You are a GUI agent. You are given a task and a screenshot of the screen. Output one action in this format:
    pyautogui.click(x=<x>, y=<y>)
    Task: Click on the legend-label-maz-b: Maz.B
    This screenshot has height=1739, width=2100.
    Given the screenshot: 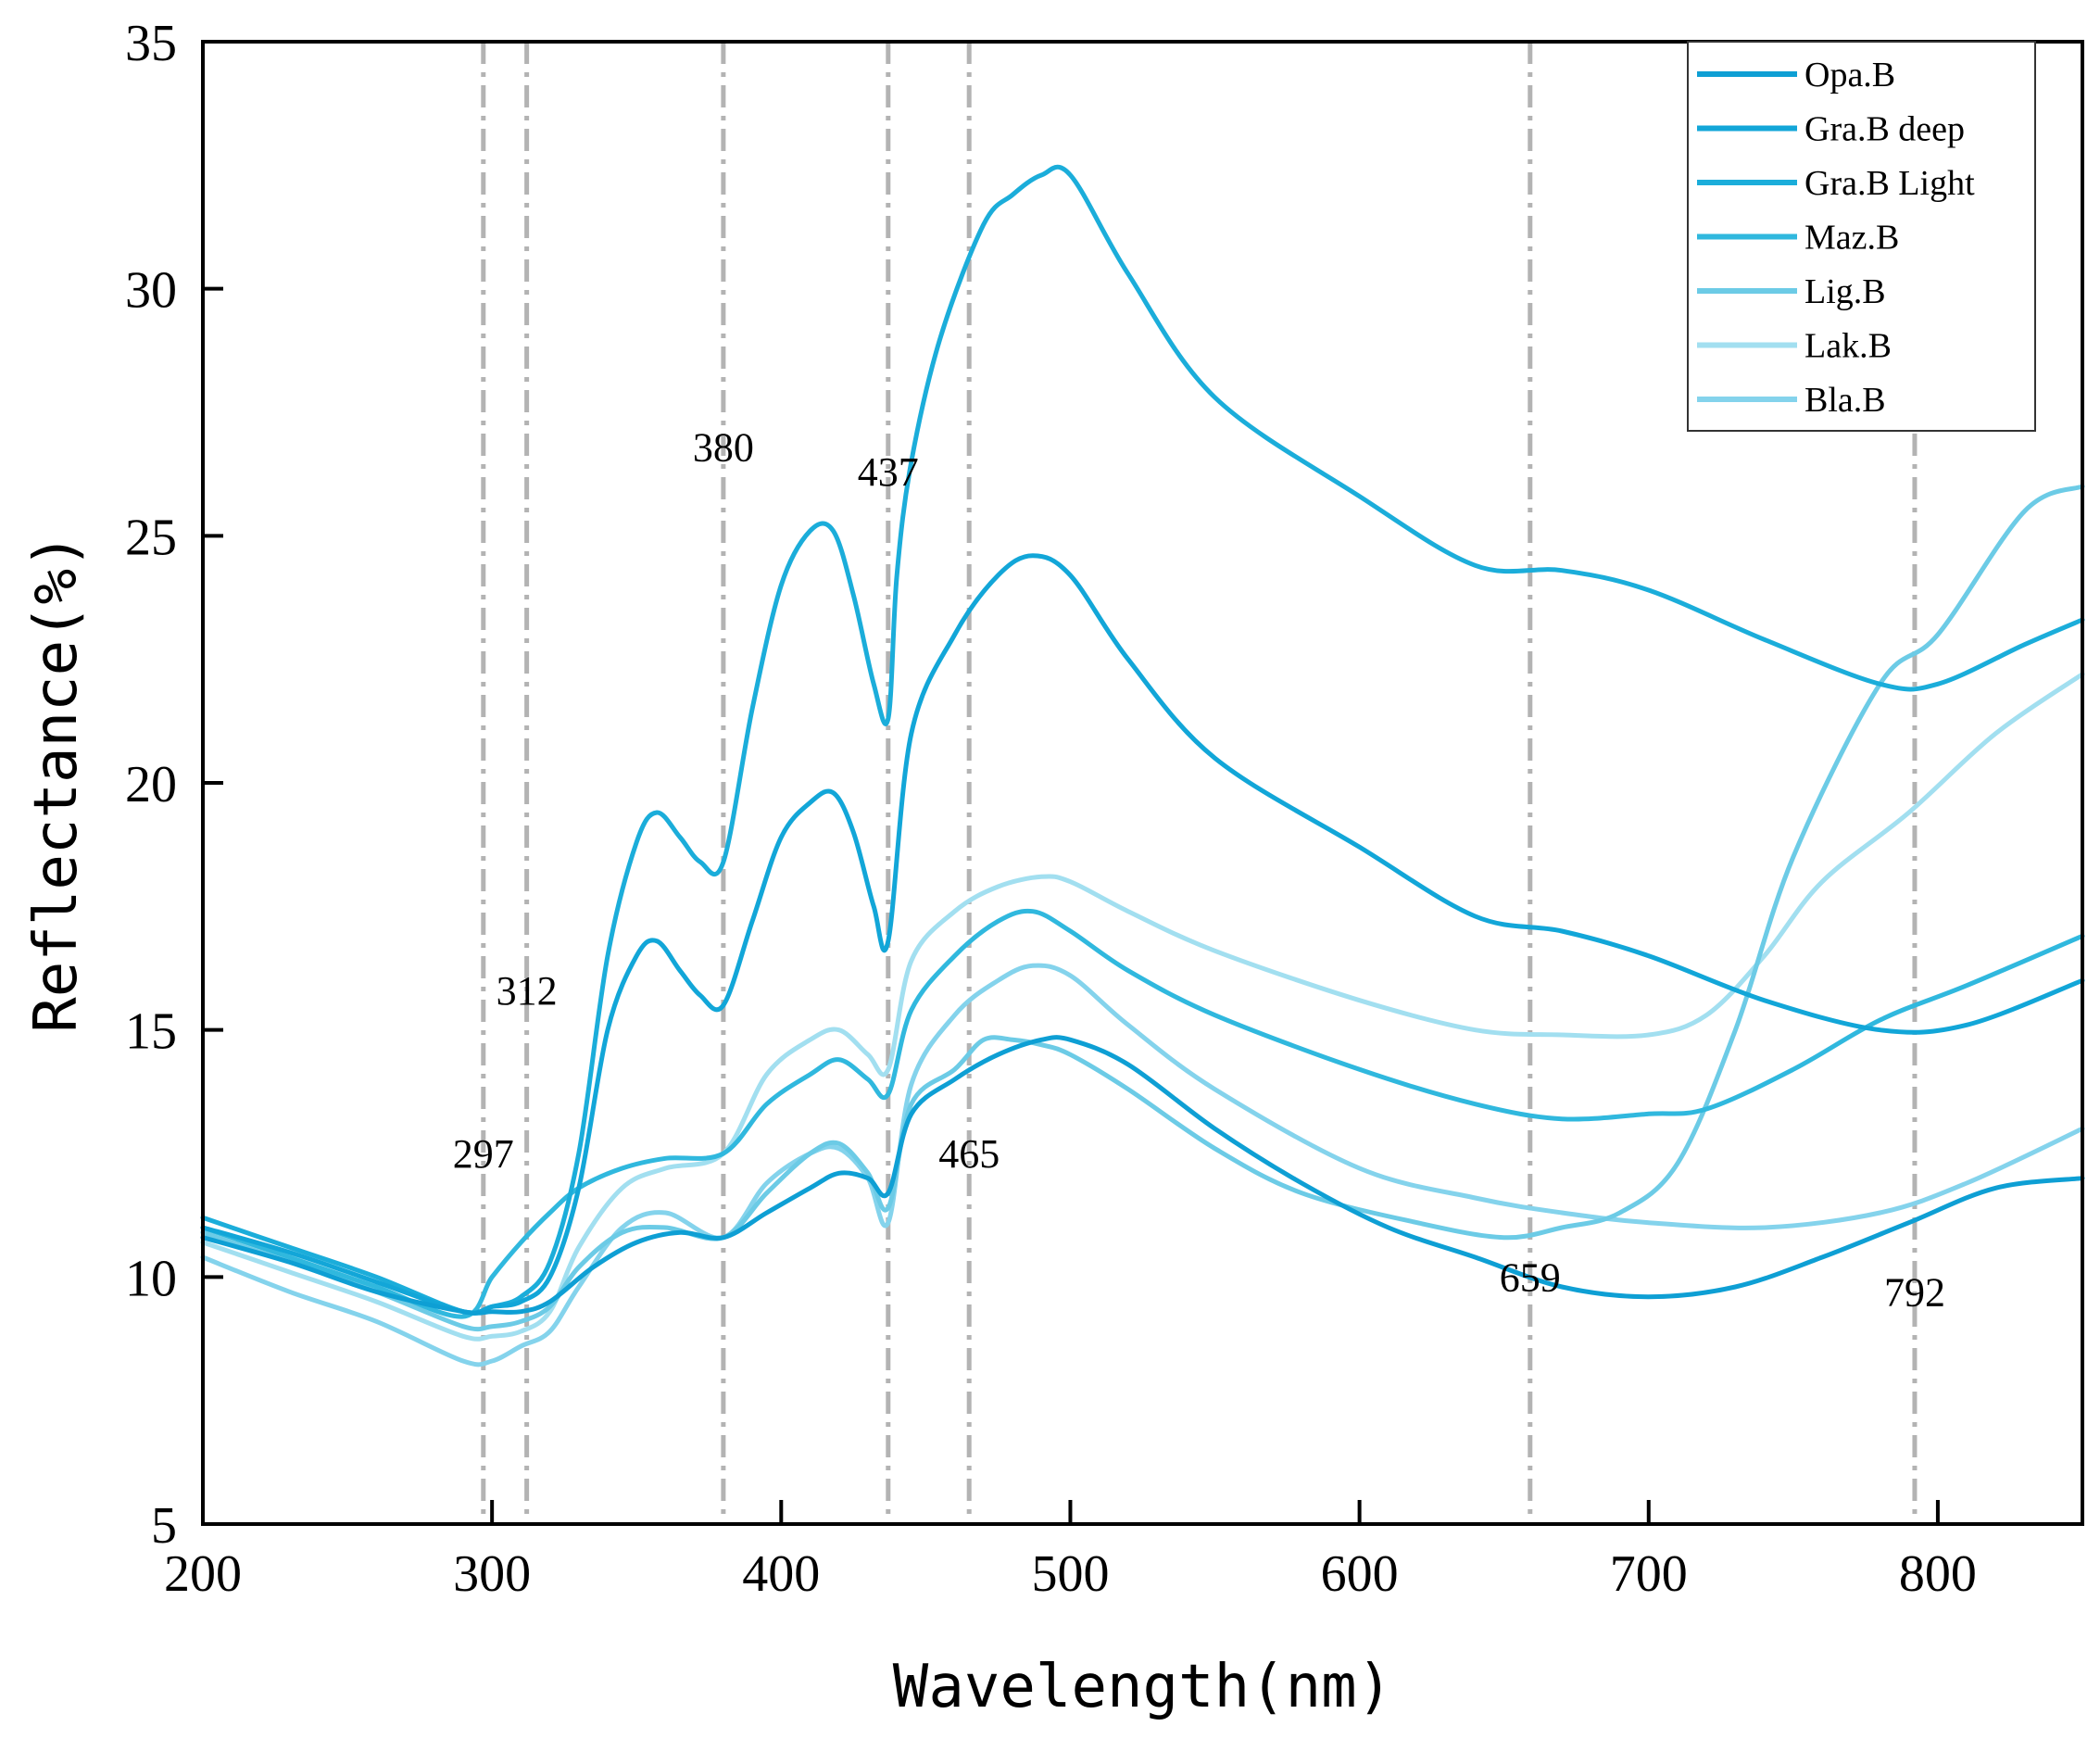 What is the action you would take?
    pyautogui.click(x=1852, y=239)
    